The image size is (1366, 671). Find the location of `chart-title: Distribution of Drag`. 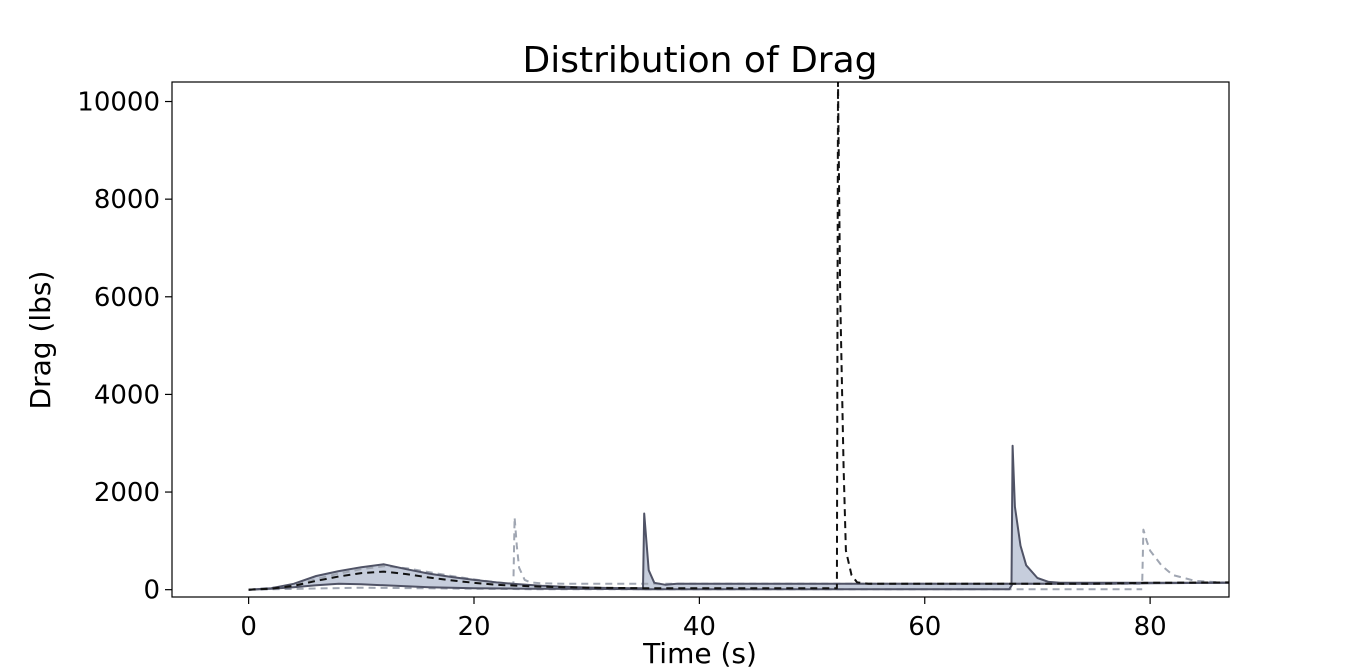

chart-title: Distribution of Drag is located at coordinates (699, 60).